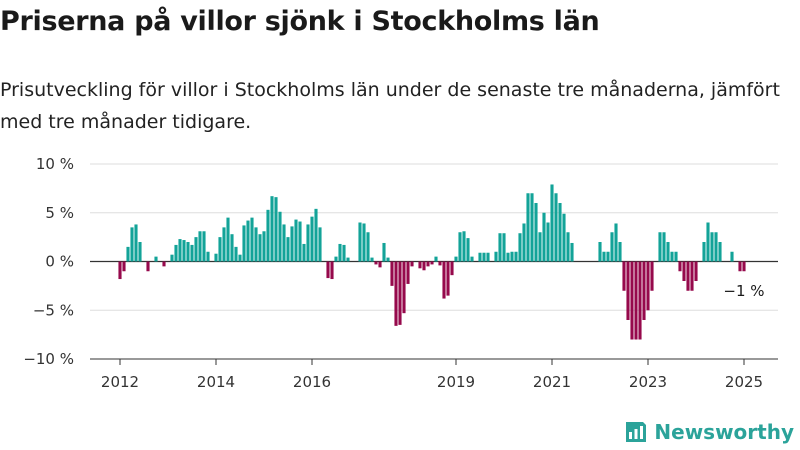 This screenshot has height=450, width=800. I want to click on newsworthy-logo-icon, so click(636, 432).